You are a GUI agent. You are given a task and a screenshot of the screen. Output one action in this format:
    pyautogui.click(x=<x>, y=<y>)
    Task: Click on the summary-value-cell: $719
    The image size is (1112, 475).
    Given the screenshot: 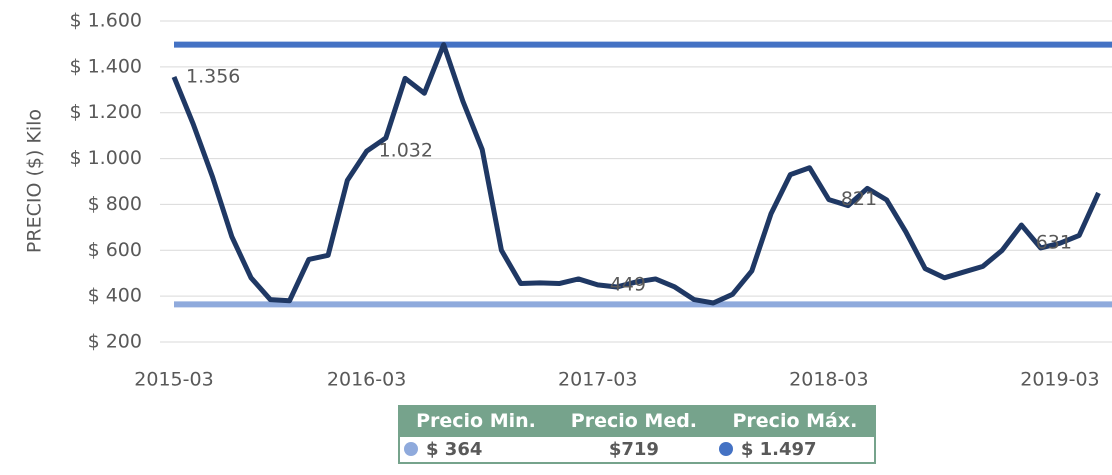 What is the action you would take?
    pyautogui.click(x=633, y=449)
    